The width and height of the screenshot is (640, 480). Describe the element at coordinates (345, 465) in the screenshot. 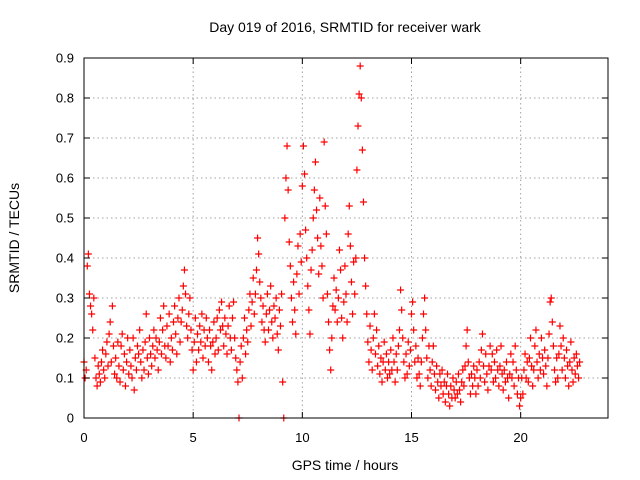

I see `x-axis-label: GPS time / hours` at that location.